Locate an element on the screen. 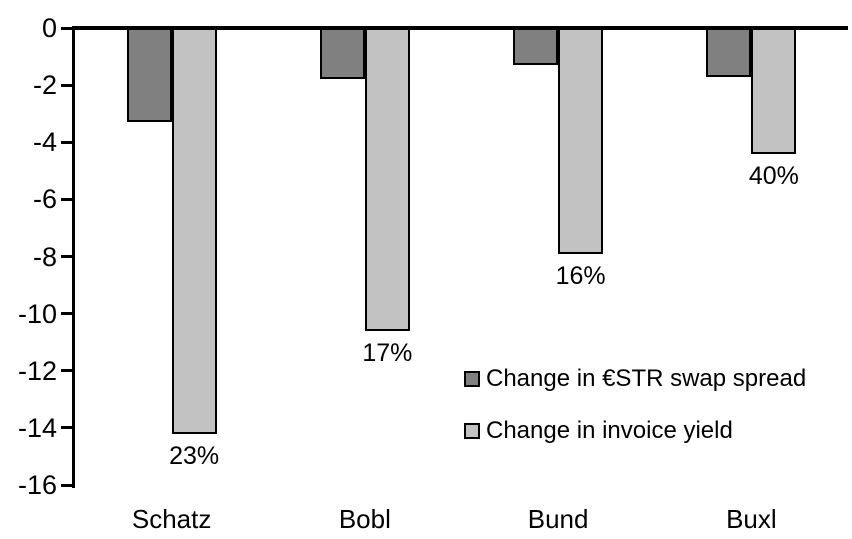  legend-item-invoice-yield: Change in invoice yield is located at coordinates (635, 431).